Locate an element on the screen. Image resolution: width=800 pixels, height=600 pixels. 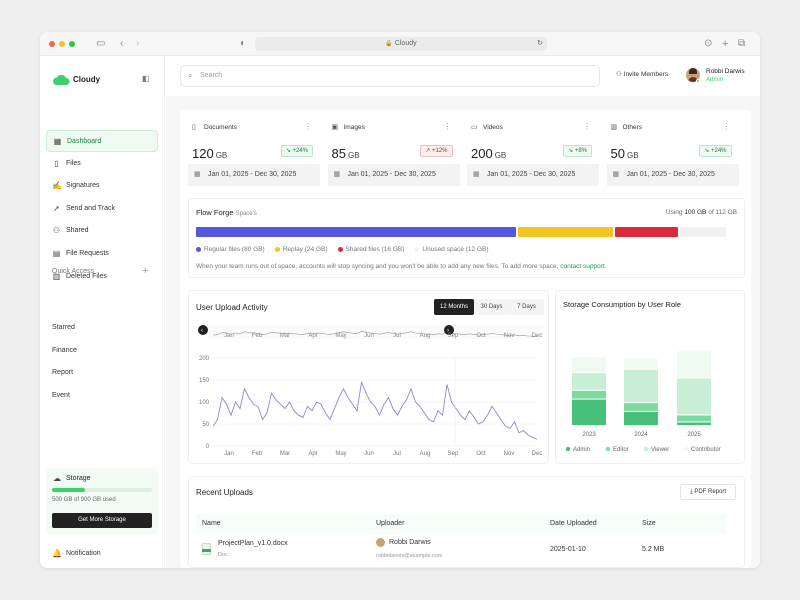
users-icon: ⚇ is located at coordinates (56, 231).